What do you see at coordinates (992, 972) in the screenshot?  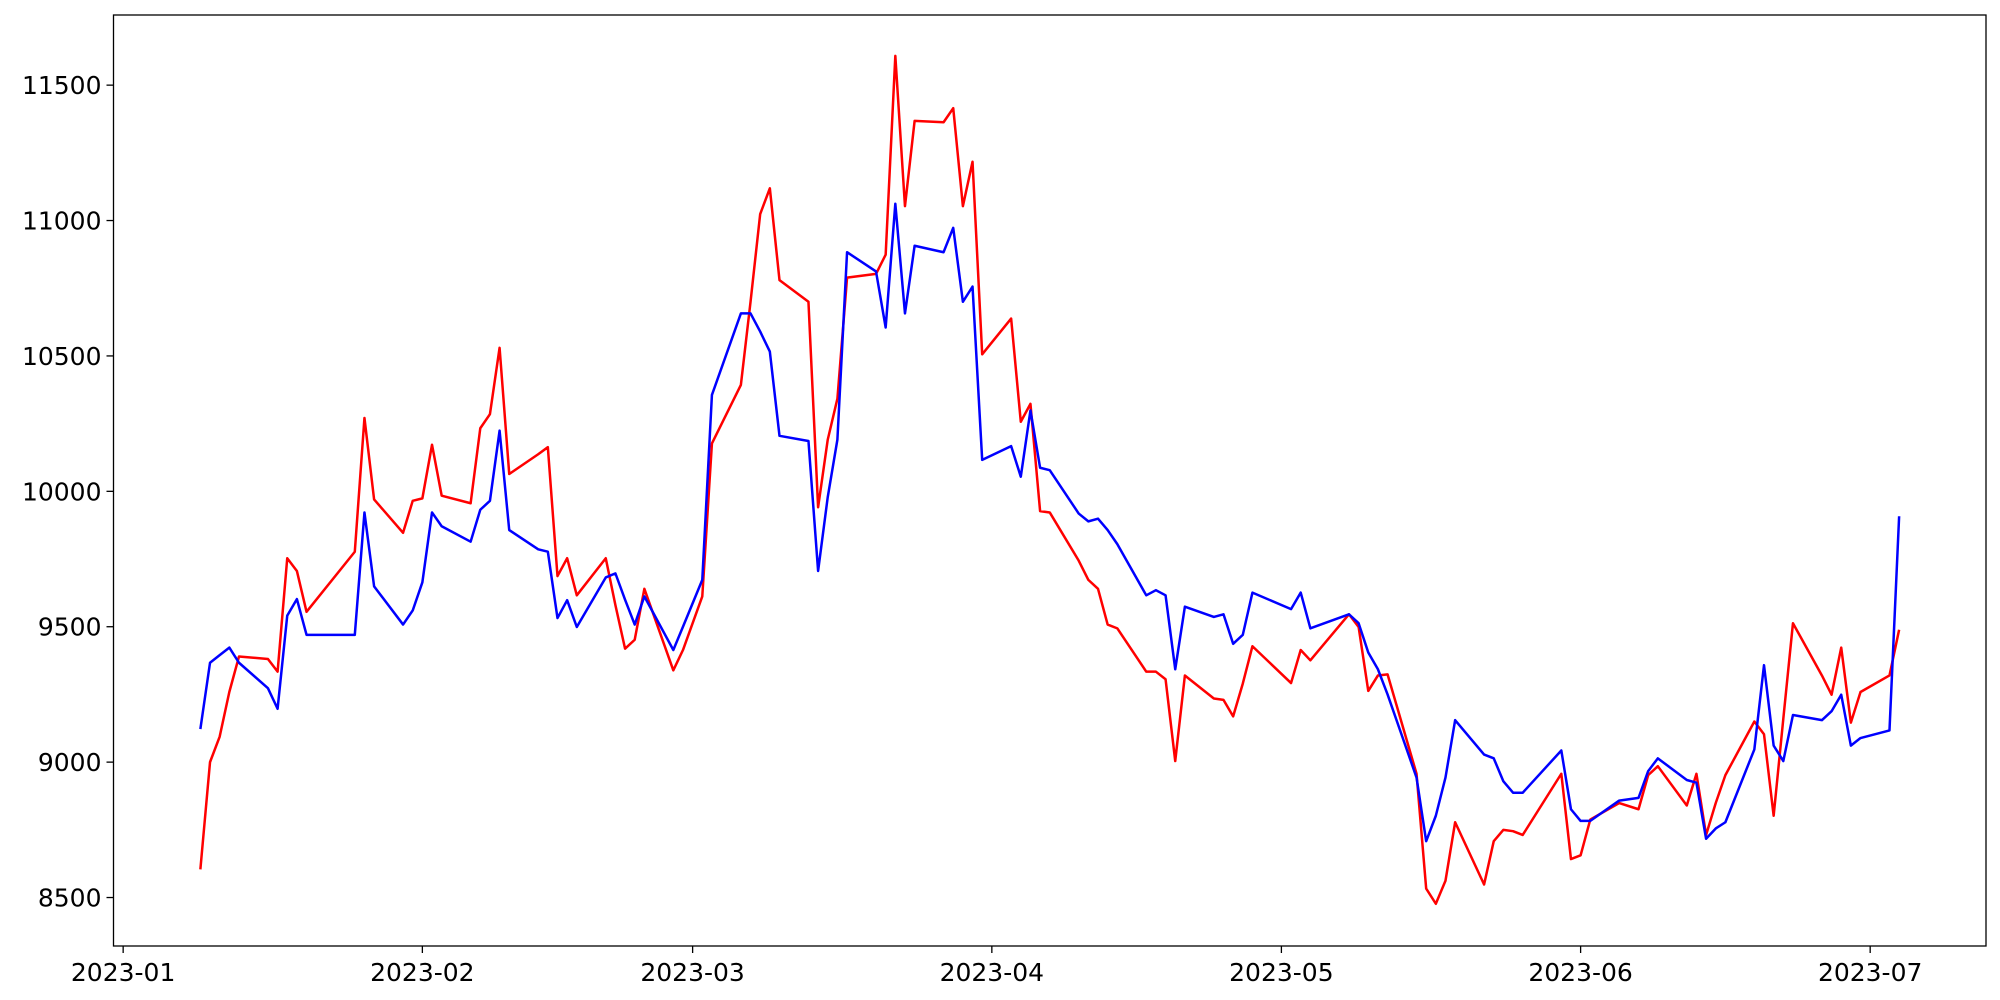 I see `x-tick-label: 2023-04` at bounding box center [992, 972].